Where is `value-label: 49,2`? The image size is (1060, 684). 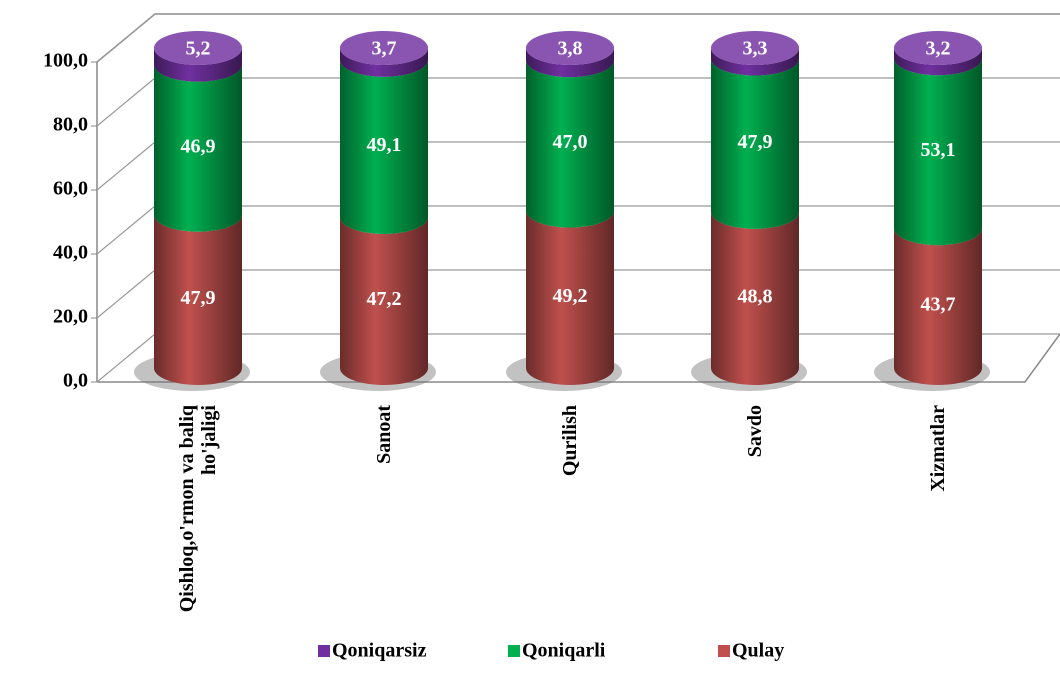
value-label: 49,2 is located at coordinates (570, 296).